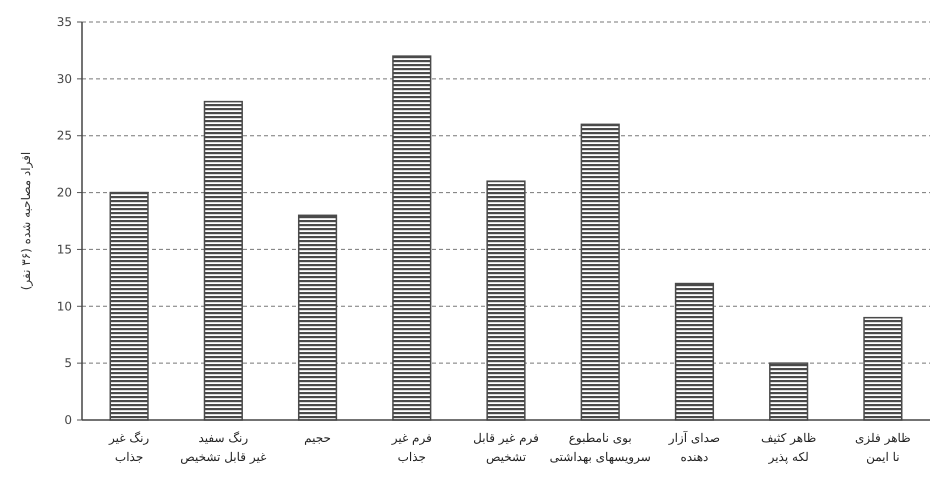 The width and height of the screenshot is (934, 477). Describe the element at coordinates (223, 447) in the screenshot. I see `x-tick-label: رنگ سفید غیر قابل تشخیص` at that location.